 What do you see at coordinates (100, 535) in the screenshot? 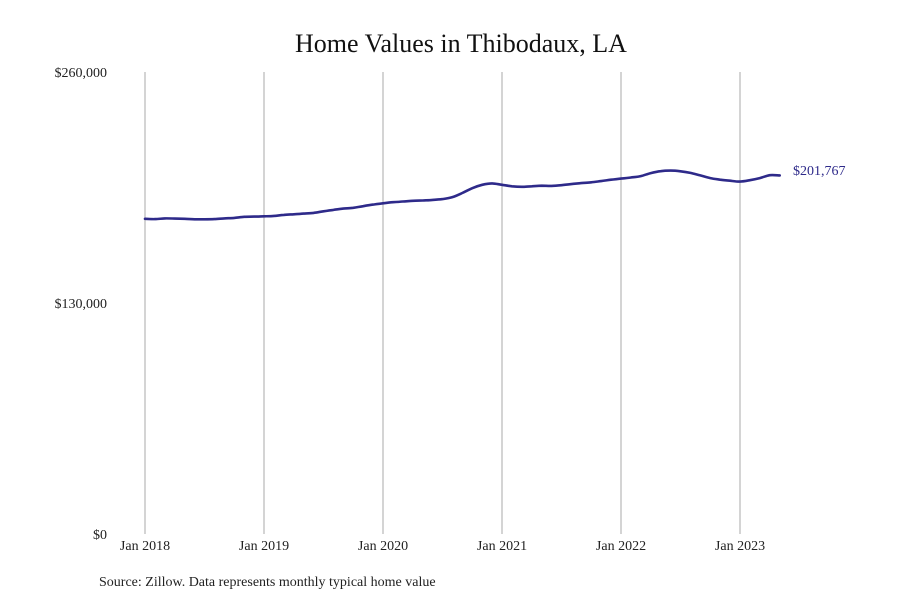
I see `y-tick-label: $0` at bounding box center [100, 535].